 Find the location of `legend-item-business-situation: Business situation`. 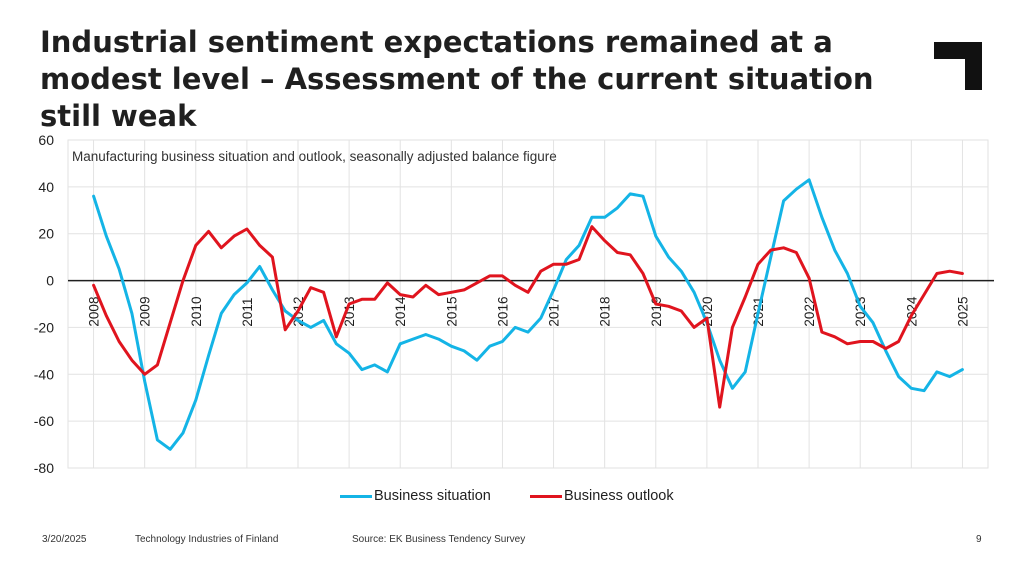

legend-item-business-situation: Business situation is located at coordinates (415, 496).